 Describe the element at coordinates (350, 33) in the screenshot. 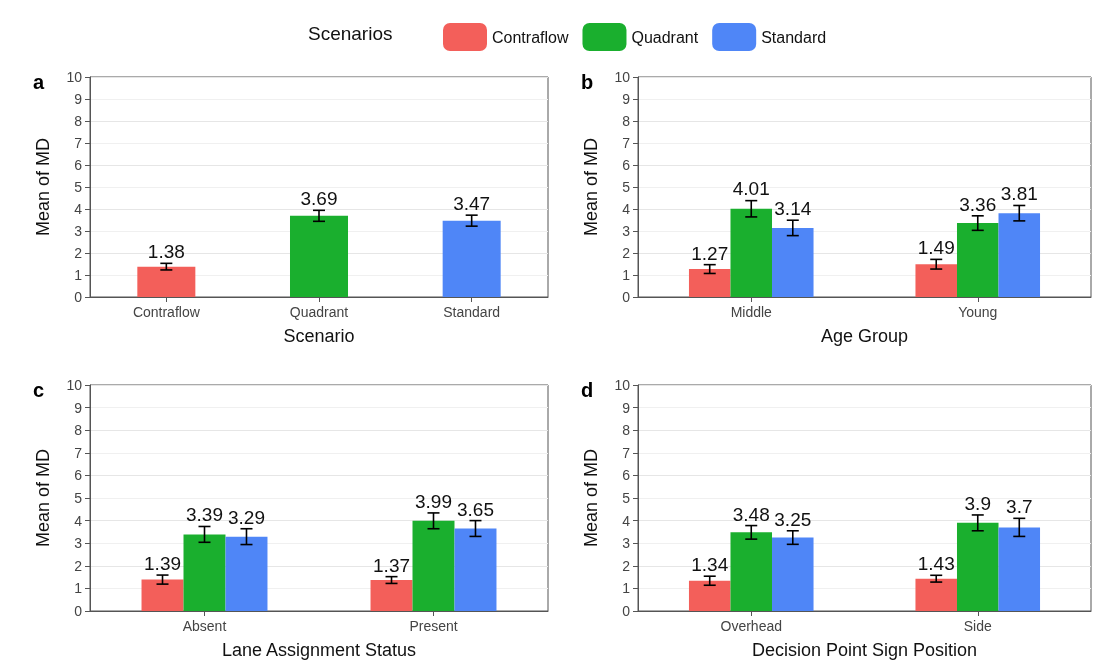

I see `legend-title: Scenarios` at that location.